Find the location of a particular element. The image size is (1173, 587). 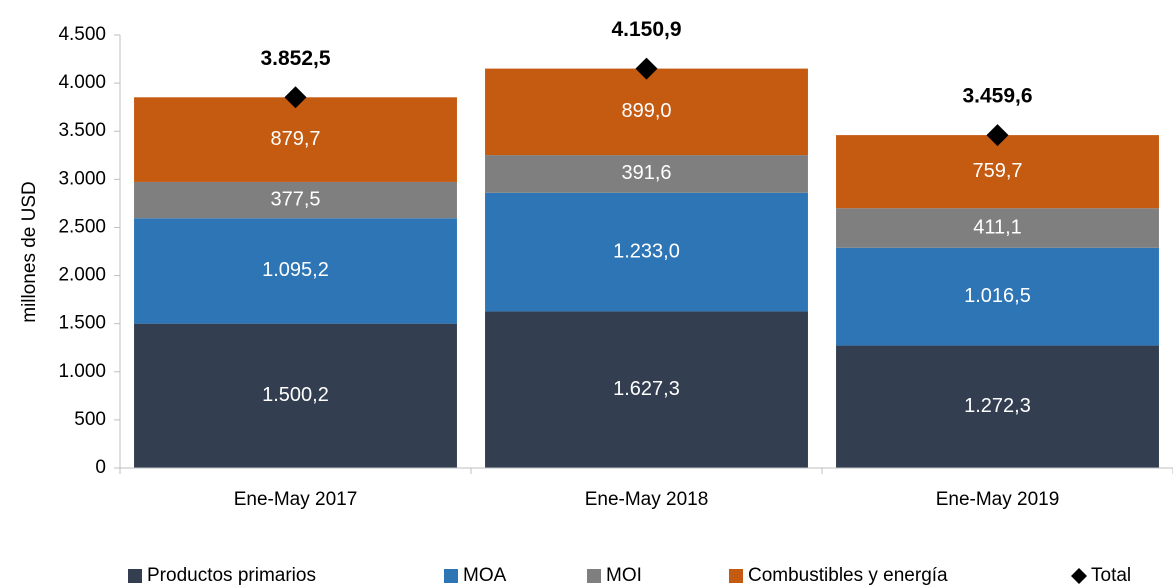

segment-label: 1.500,2 is located at coordinates (295, 395).